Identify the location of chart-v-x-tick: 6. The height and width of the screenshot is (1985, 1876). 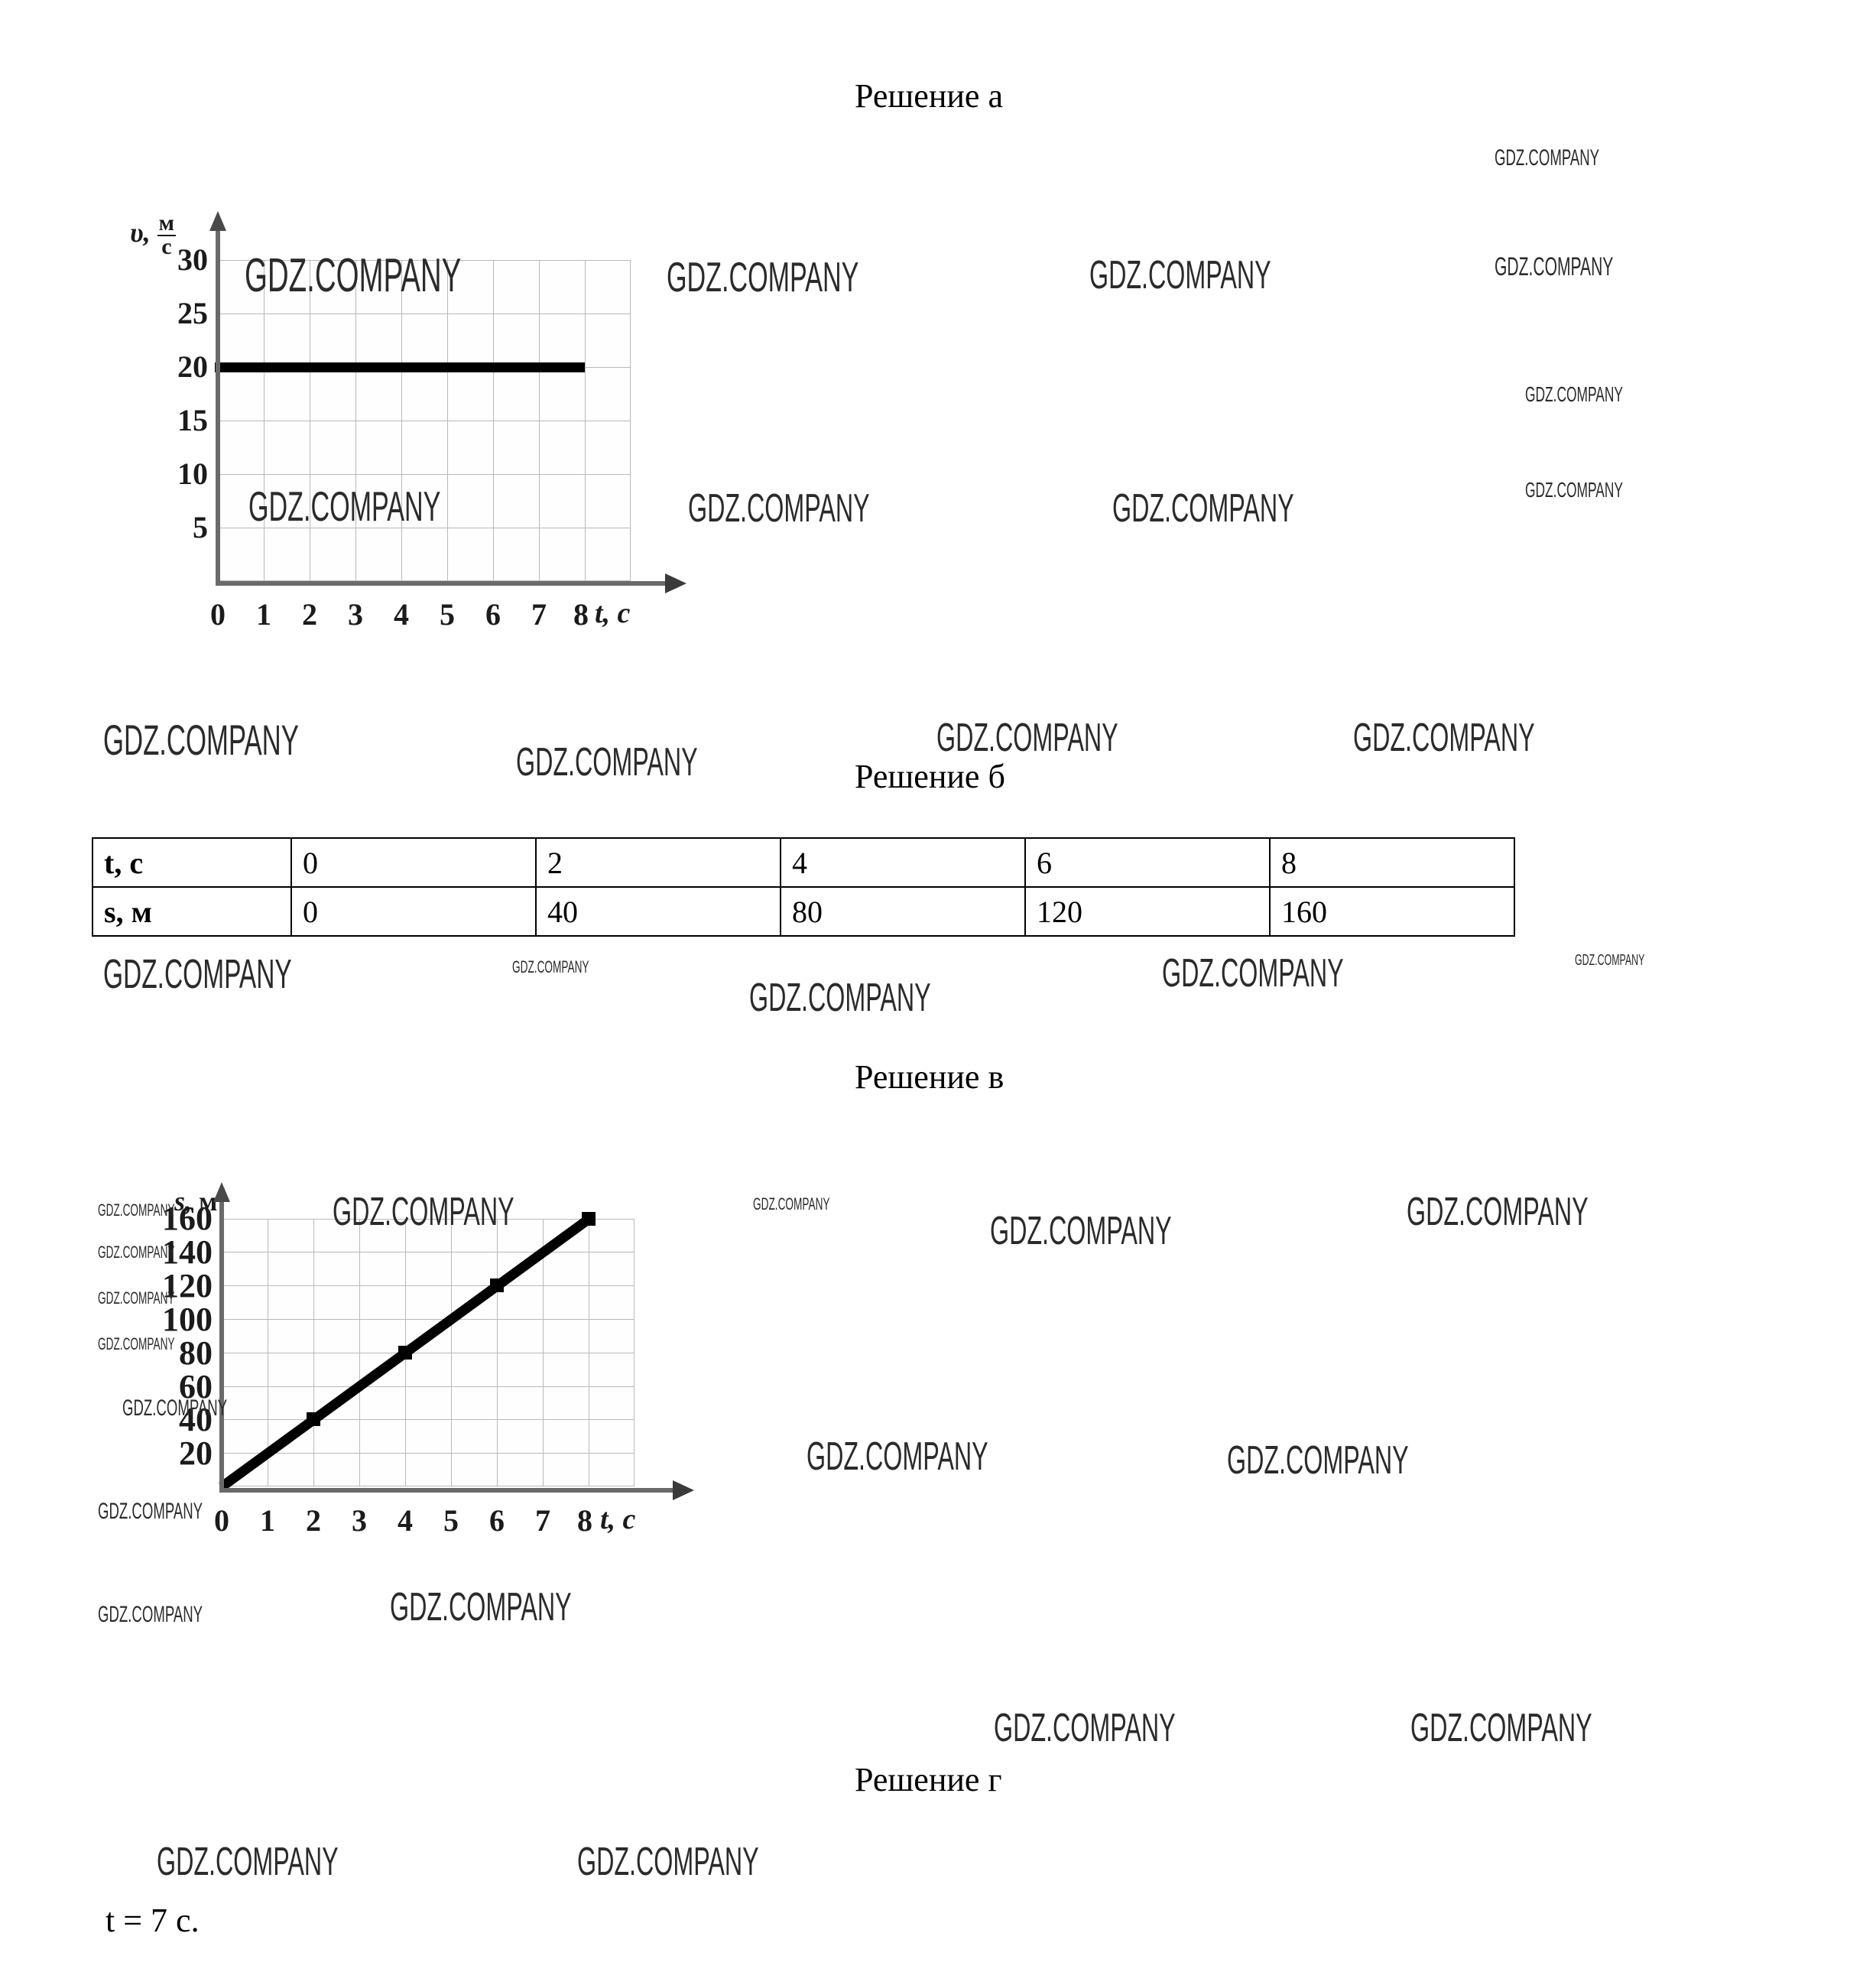
(497, 1520).